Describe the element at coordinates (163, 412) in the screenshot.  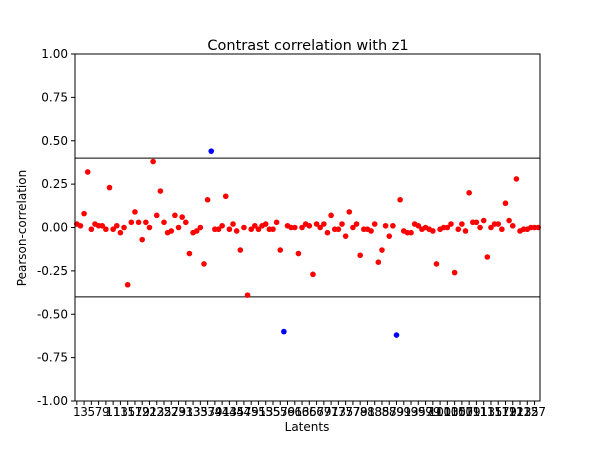
I see `x-tick-label: 25` at that location.